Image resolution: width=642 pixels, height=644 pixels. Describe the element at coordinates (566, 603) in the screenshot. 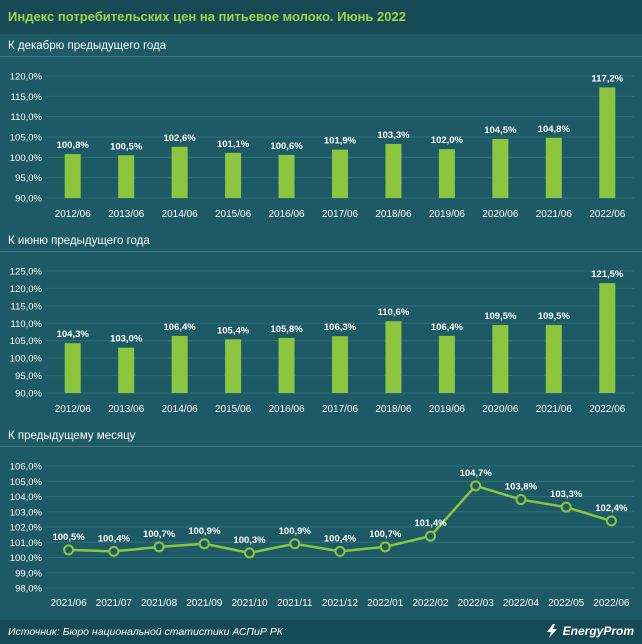

I see `x-tick-label: 2022/05` at that location.